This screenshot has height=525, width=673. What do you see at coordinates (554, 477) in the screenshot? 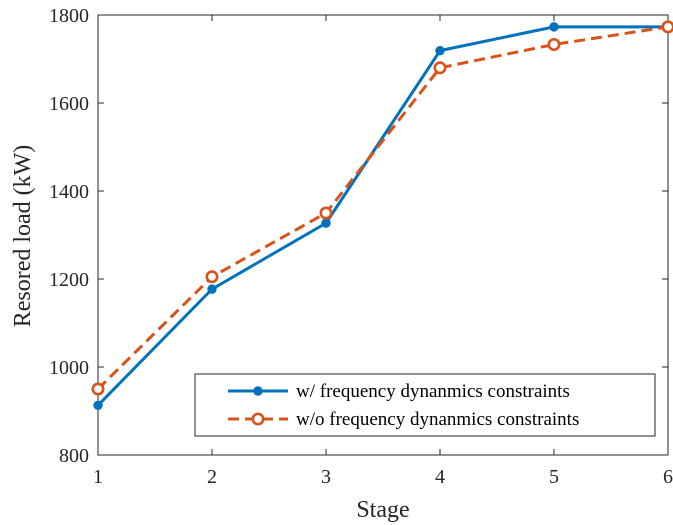
I see `x-tick-label: 5` at bounding box center [554, 477].